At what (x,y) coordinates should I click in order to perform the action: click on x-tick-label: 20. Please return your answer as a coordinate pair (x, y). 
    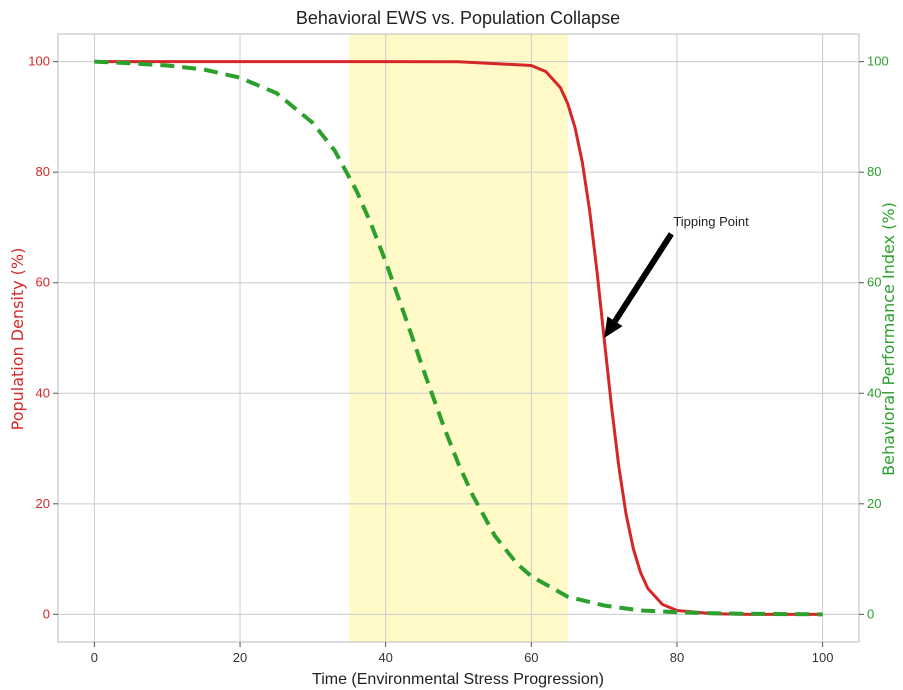
    Looking at the image, I should click on (240, 657).